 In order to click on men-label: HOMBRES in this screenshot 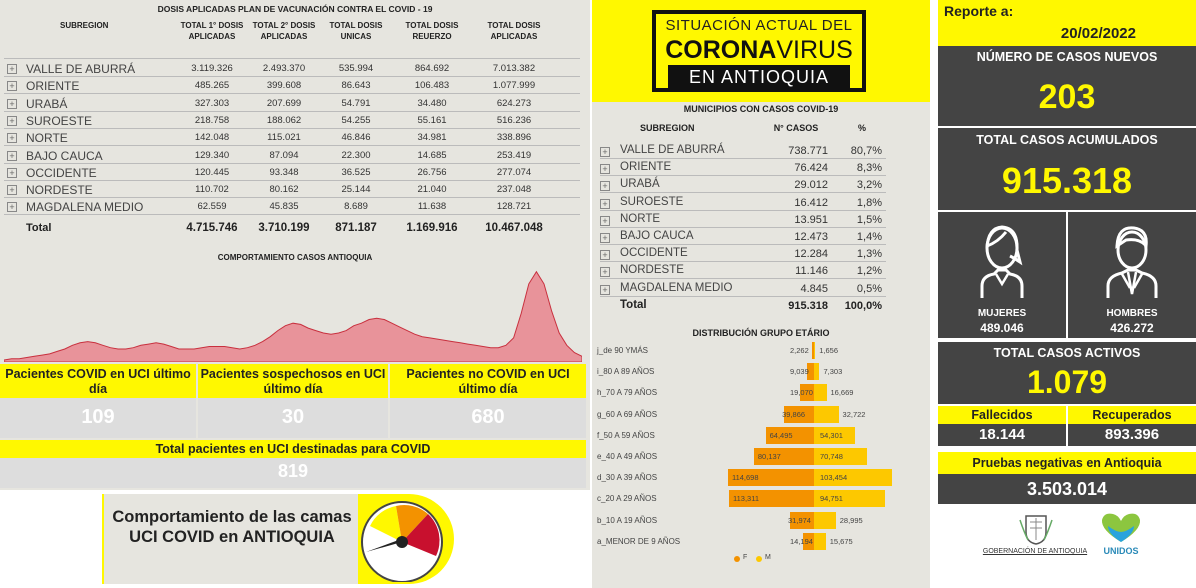, I will do `click(1132, 313)`.